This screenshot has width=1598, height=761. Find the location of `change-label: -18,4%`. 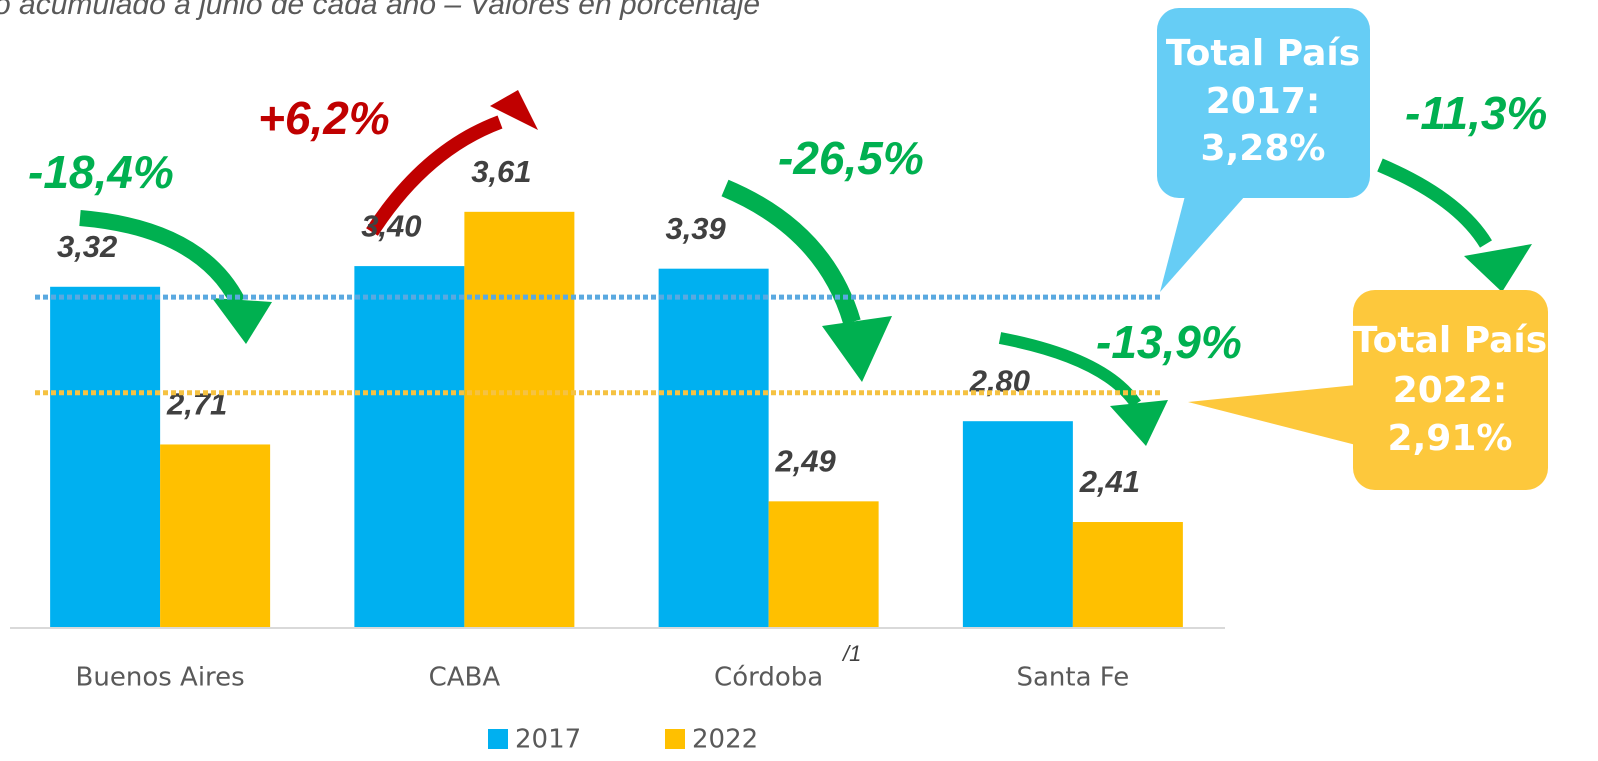

change-label: -18,4% is located at coordinates (101, 172).